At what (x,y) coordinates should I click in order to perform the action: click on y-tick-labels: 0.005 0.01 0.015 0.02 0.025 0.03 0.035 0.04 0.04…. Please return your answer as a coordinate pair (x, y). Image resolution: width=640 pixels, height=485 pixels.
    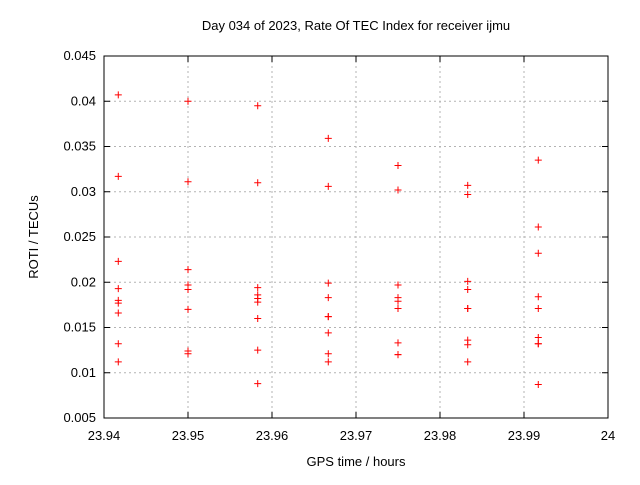
    Looking at the image, I should click on (79, 236).